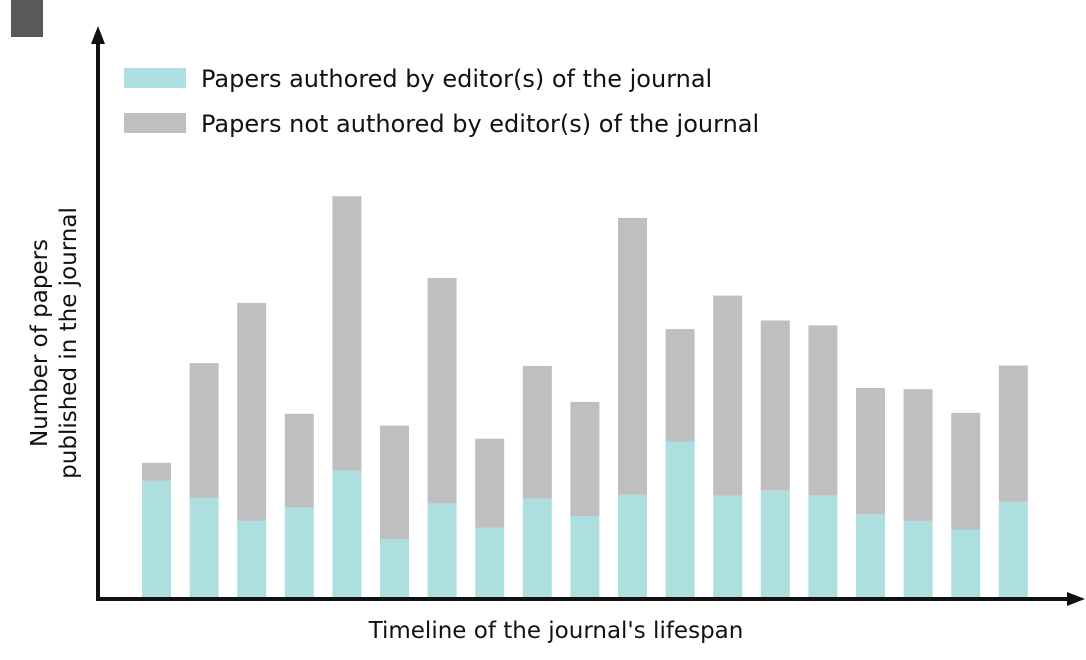 The height and width of the screenshot is (660, 1086). What do you see at coordinates (556, 631) in the screenshot?
I see `x-axis-label: Timeline of the journal's lifespan` at bounding box center [556, 631].